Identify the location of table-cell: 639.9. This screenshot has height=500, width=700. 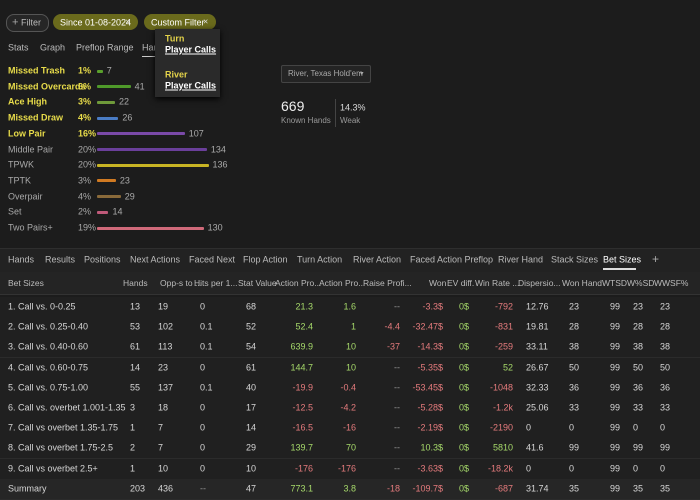
(301, 346).